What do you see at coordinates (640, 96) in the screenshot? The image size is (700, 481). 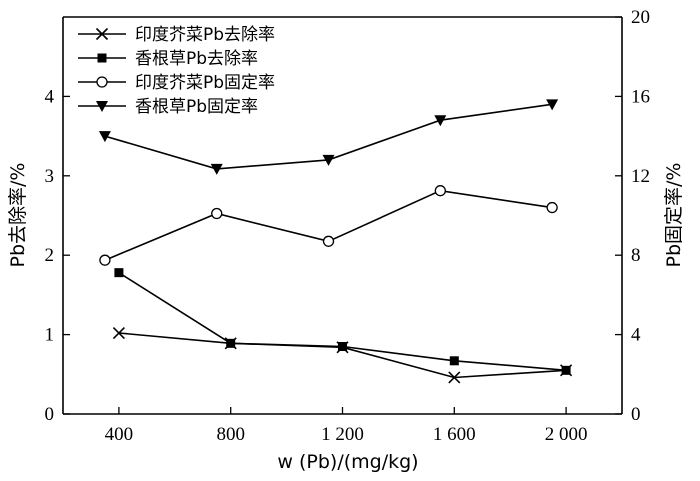 I see `right-y-tick-label: 16` at bounding box center [640, 96].